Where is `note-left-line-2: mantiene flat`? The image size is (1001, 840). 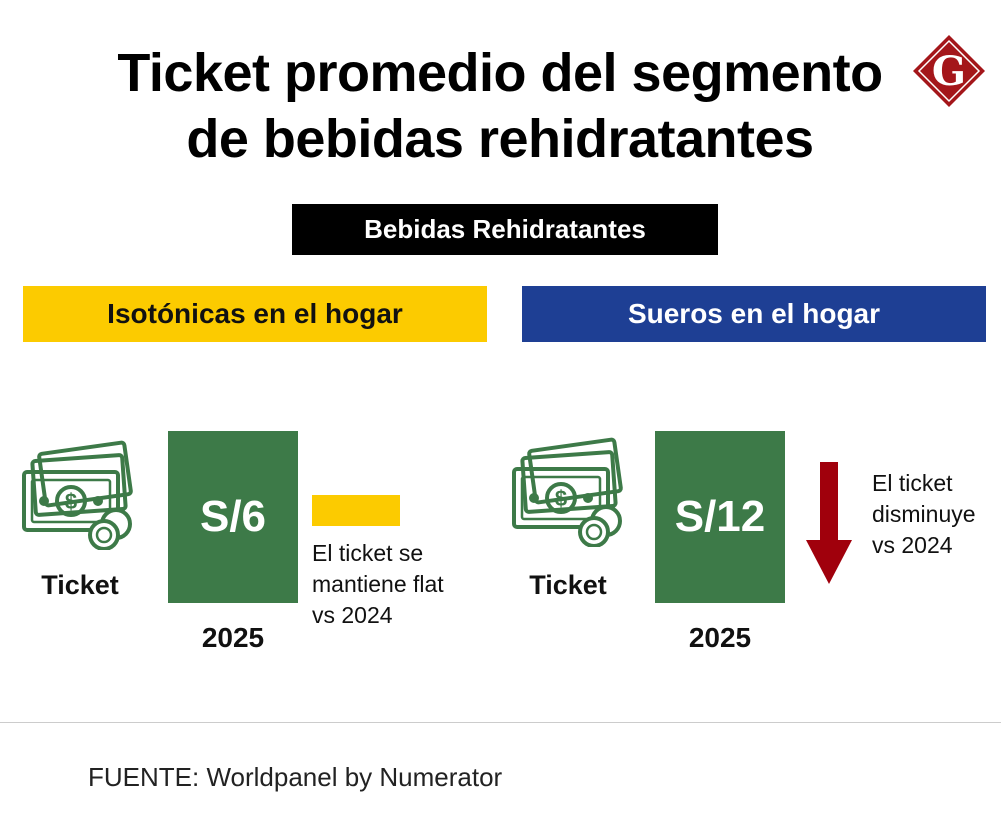
note-left-line-2: mantiene flat is located at coordinates (378, 584).